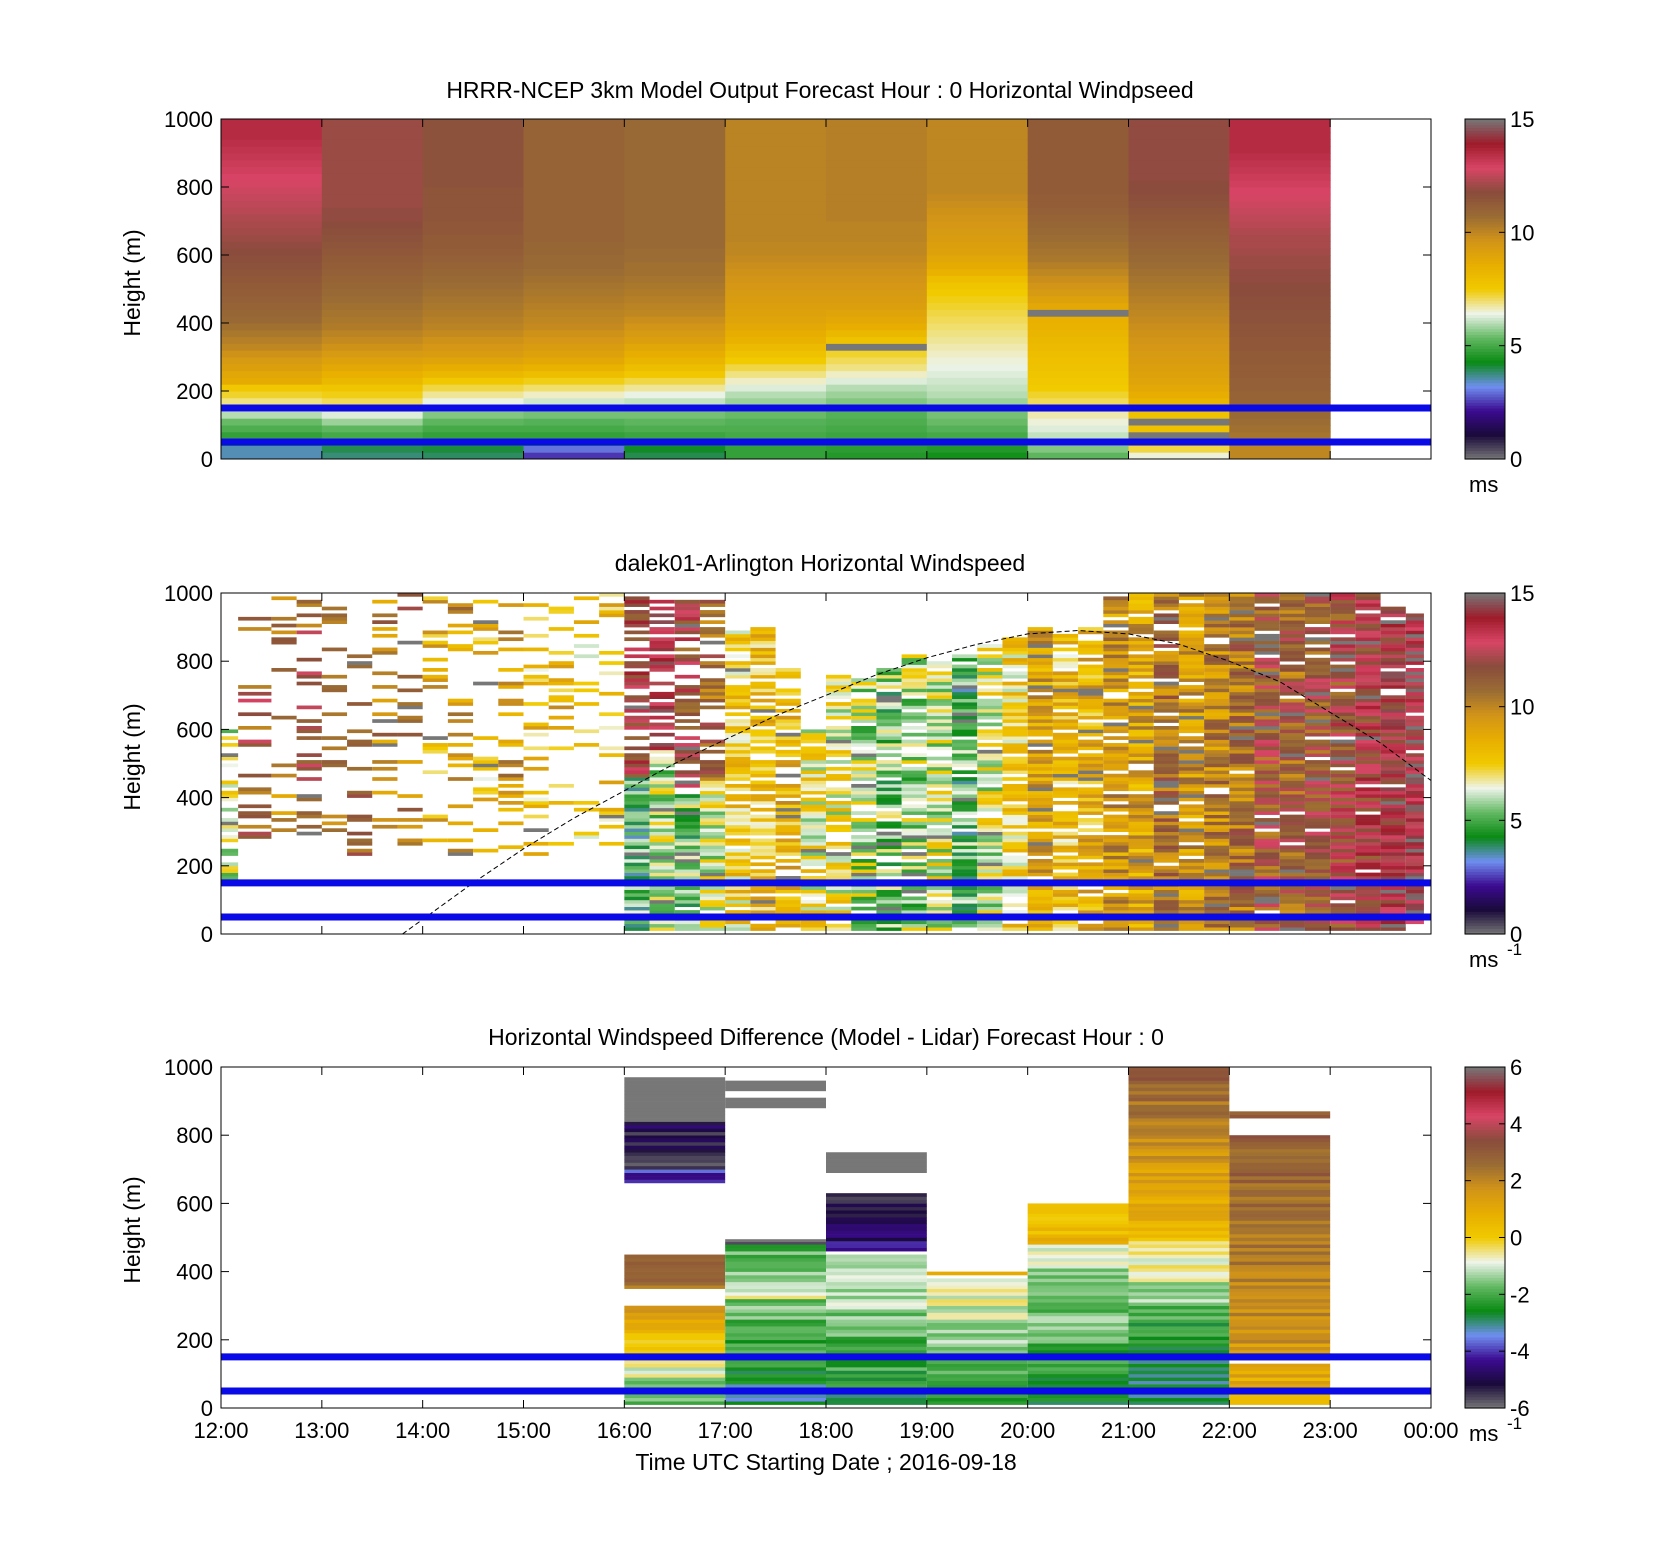  I want to click on panel-title: dalek01-Arlington Horizontal Windspeed, so click(820, 563).